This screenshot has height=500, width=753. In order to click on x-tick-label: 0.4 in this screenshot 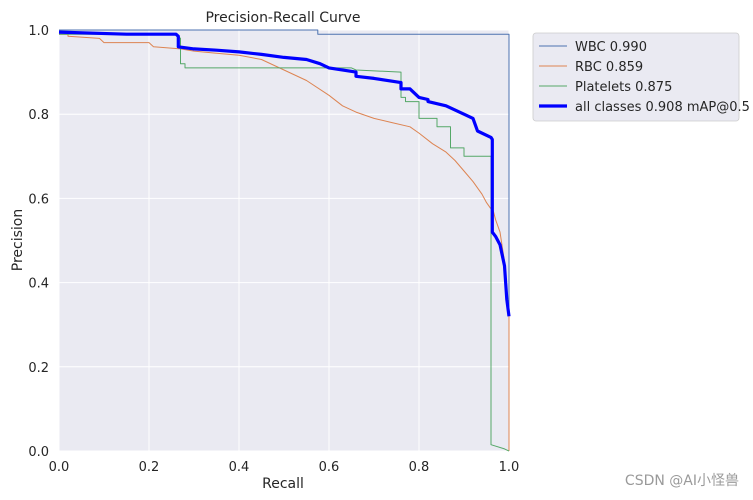, I will do `click(239, 467)`.